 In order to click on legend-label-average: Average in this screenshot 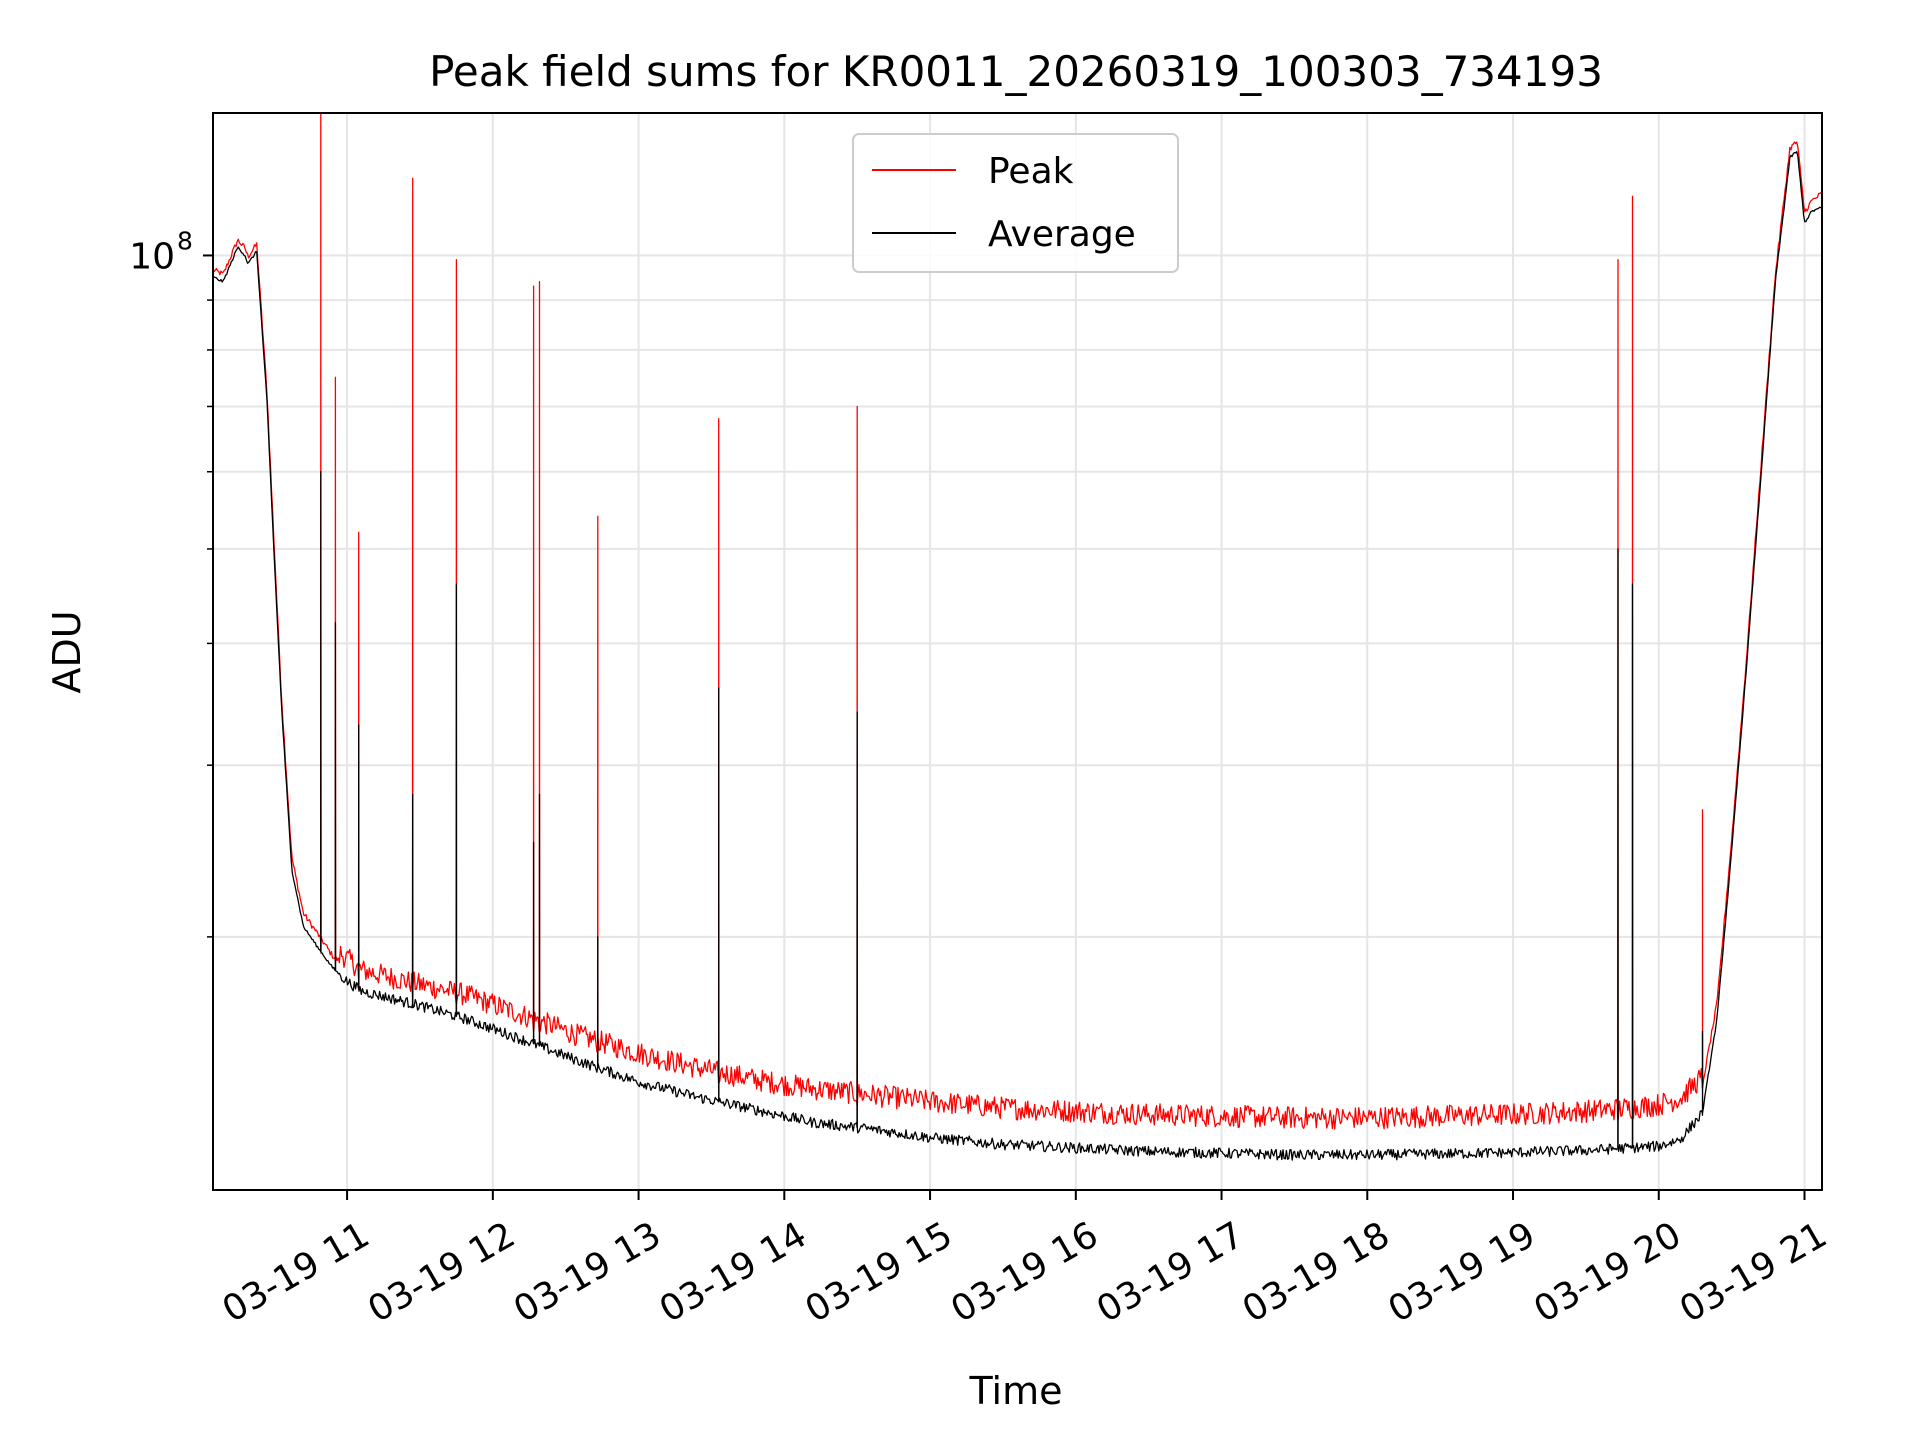, I will do `click(1062, 234)`.